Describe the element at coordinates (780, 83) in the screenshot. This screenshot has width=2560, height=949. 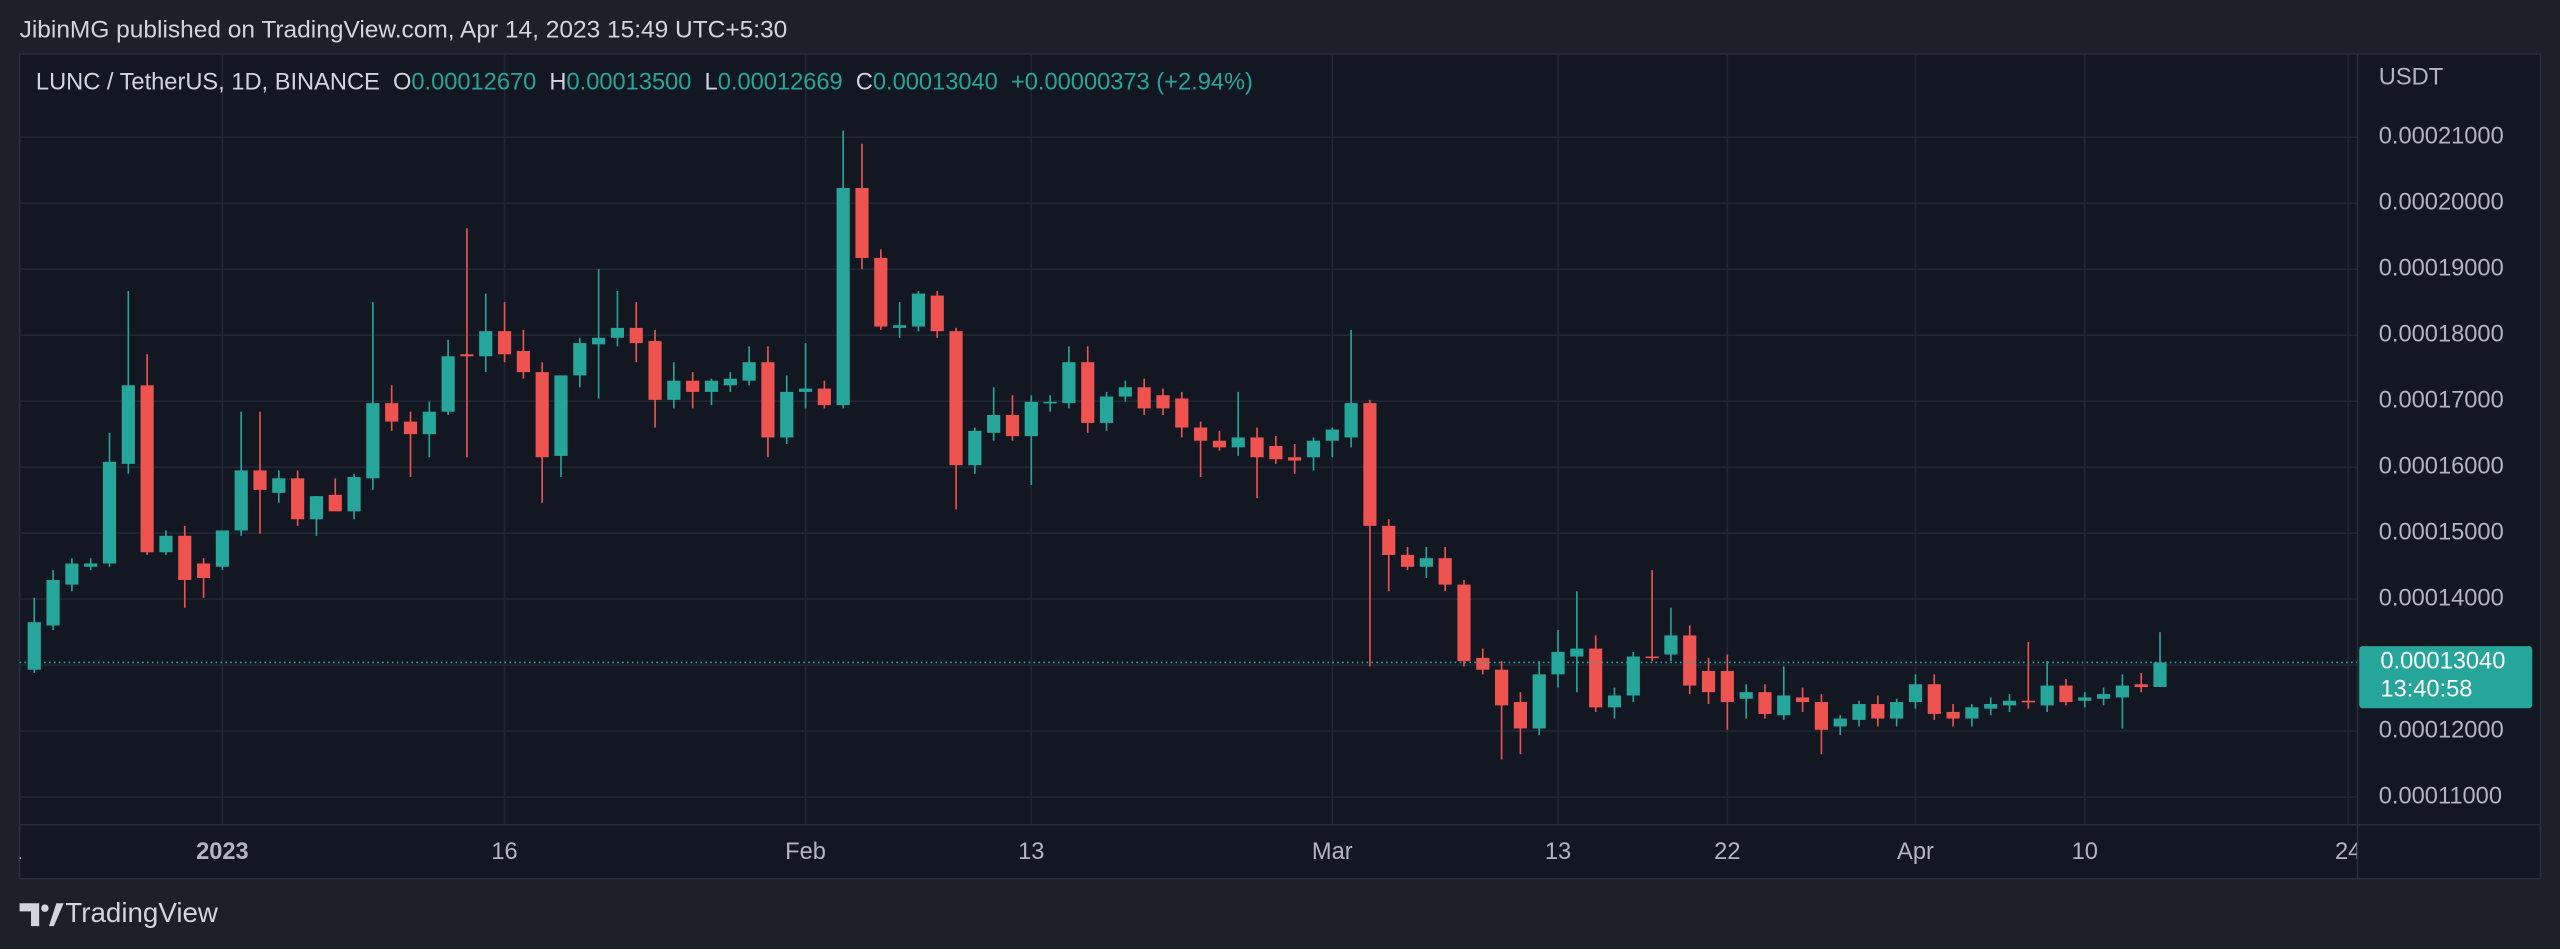
I see `legend-value: 0.00012669` at that location.